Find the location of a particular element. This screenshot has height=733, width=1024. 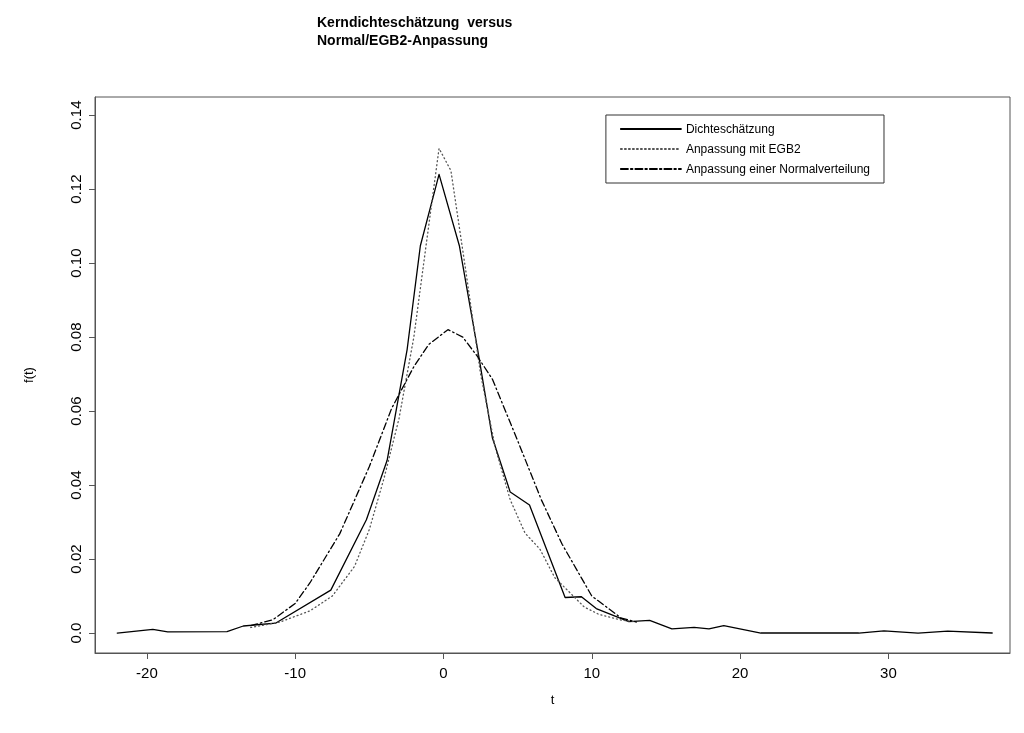

x-tick-label: 30 is located at coordinates (888, 672).